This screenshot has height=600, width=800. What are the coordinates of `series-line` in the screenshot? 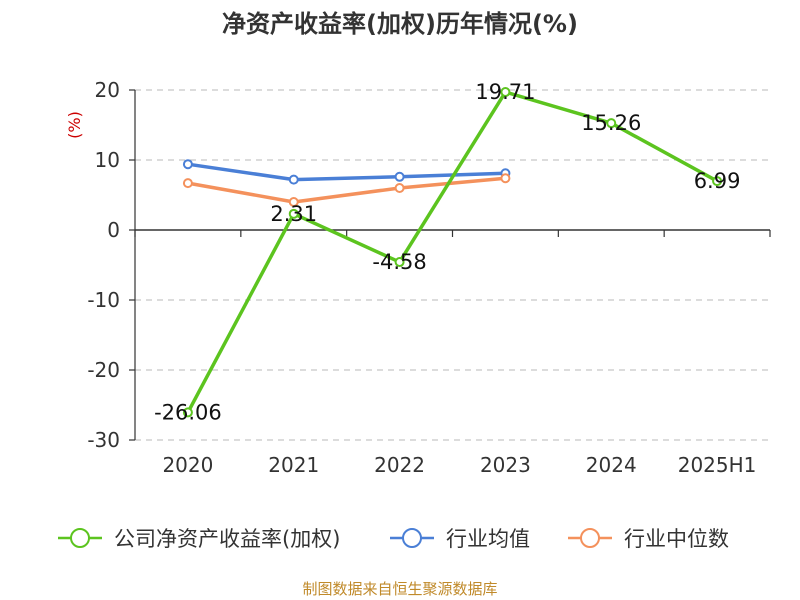 It's located at (346, 190).